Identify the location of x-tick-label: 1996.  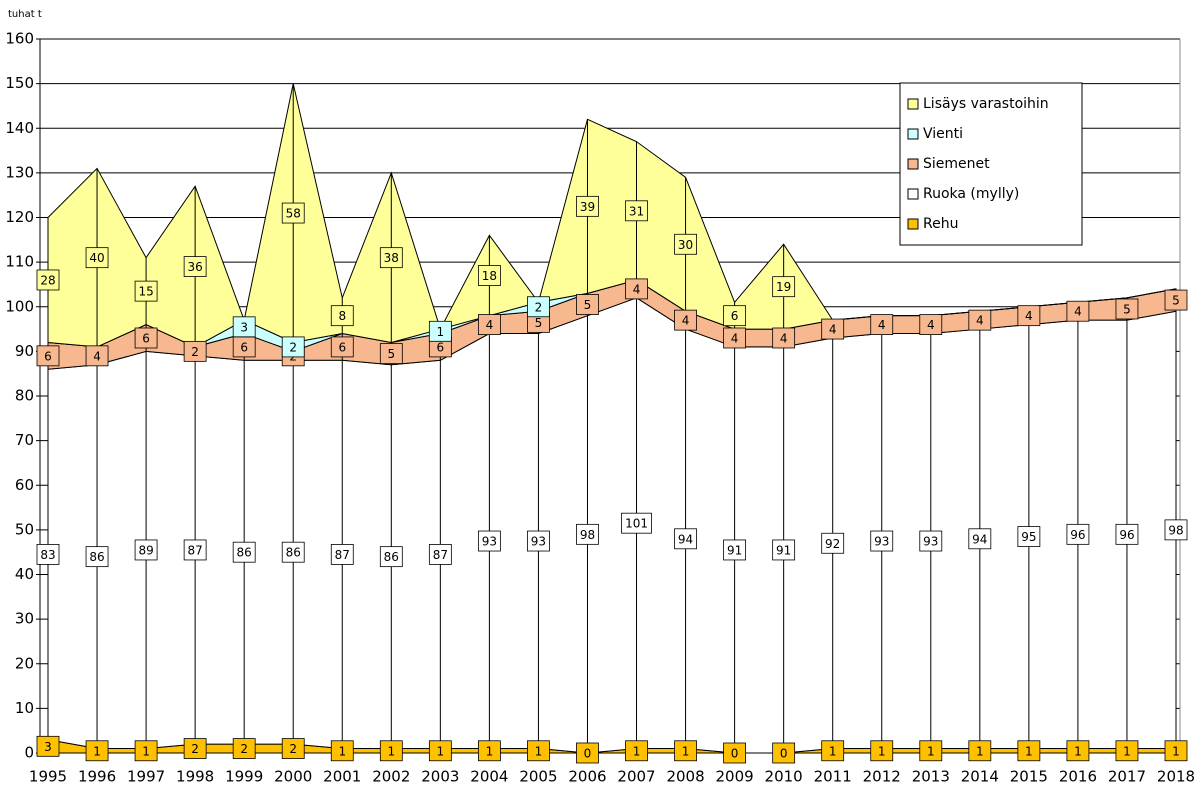
(97, 777).